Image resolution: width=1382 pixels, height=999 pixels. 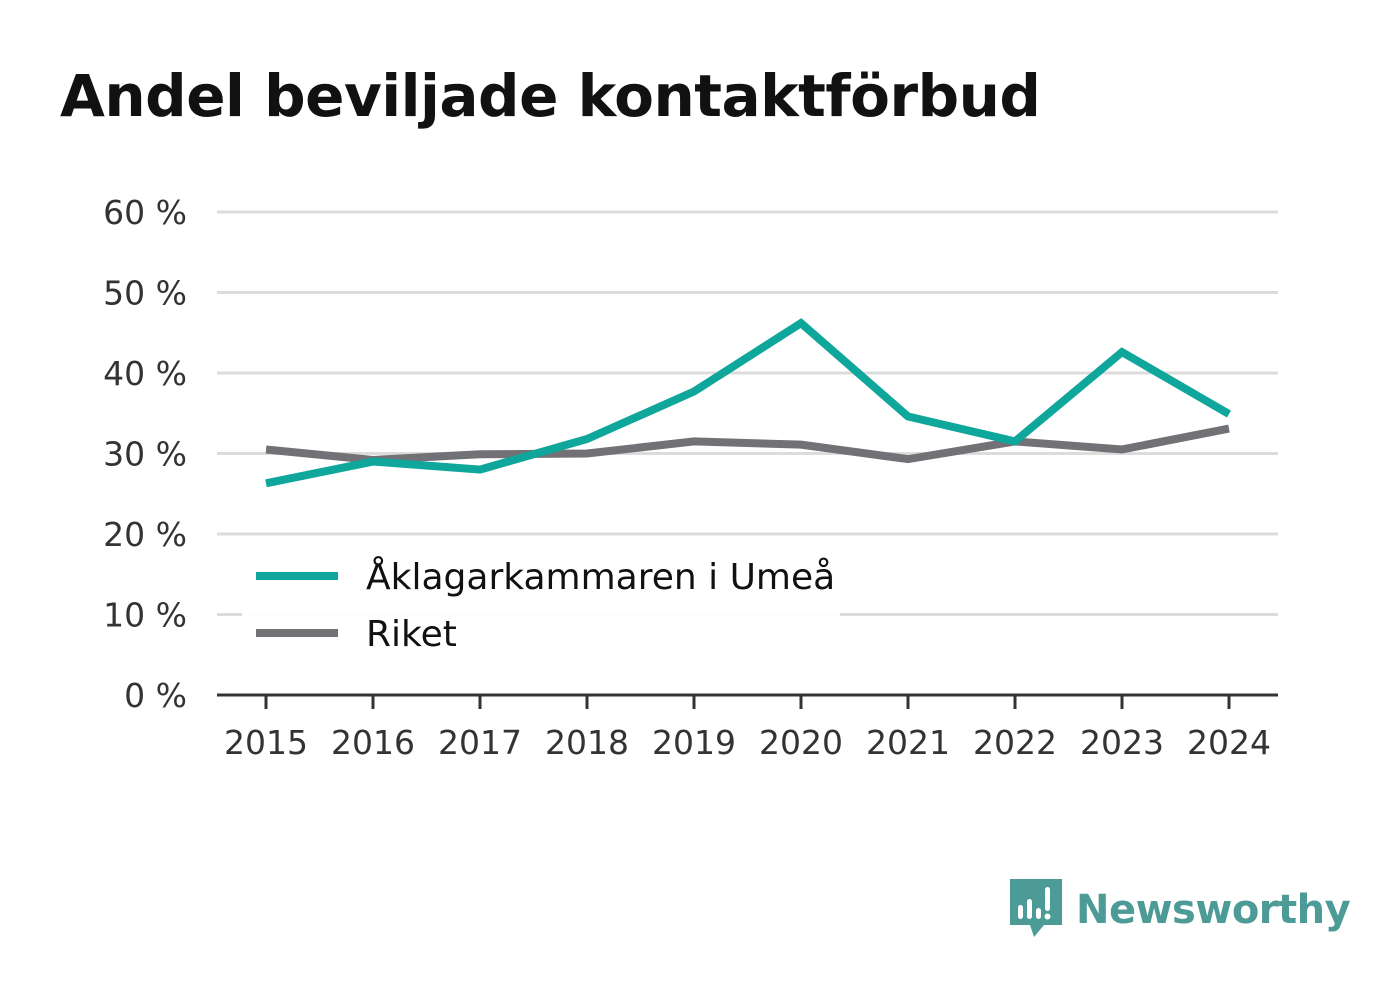 I want to click on brand-name: Newsworthy, so click(x=1213, y=910).